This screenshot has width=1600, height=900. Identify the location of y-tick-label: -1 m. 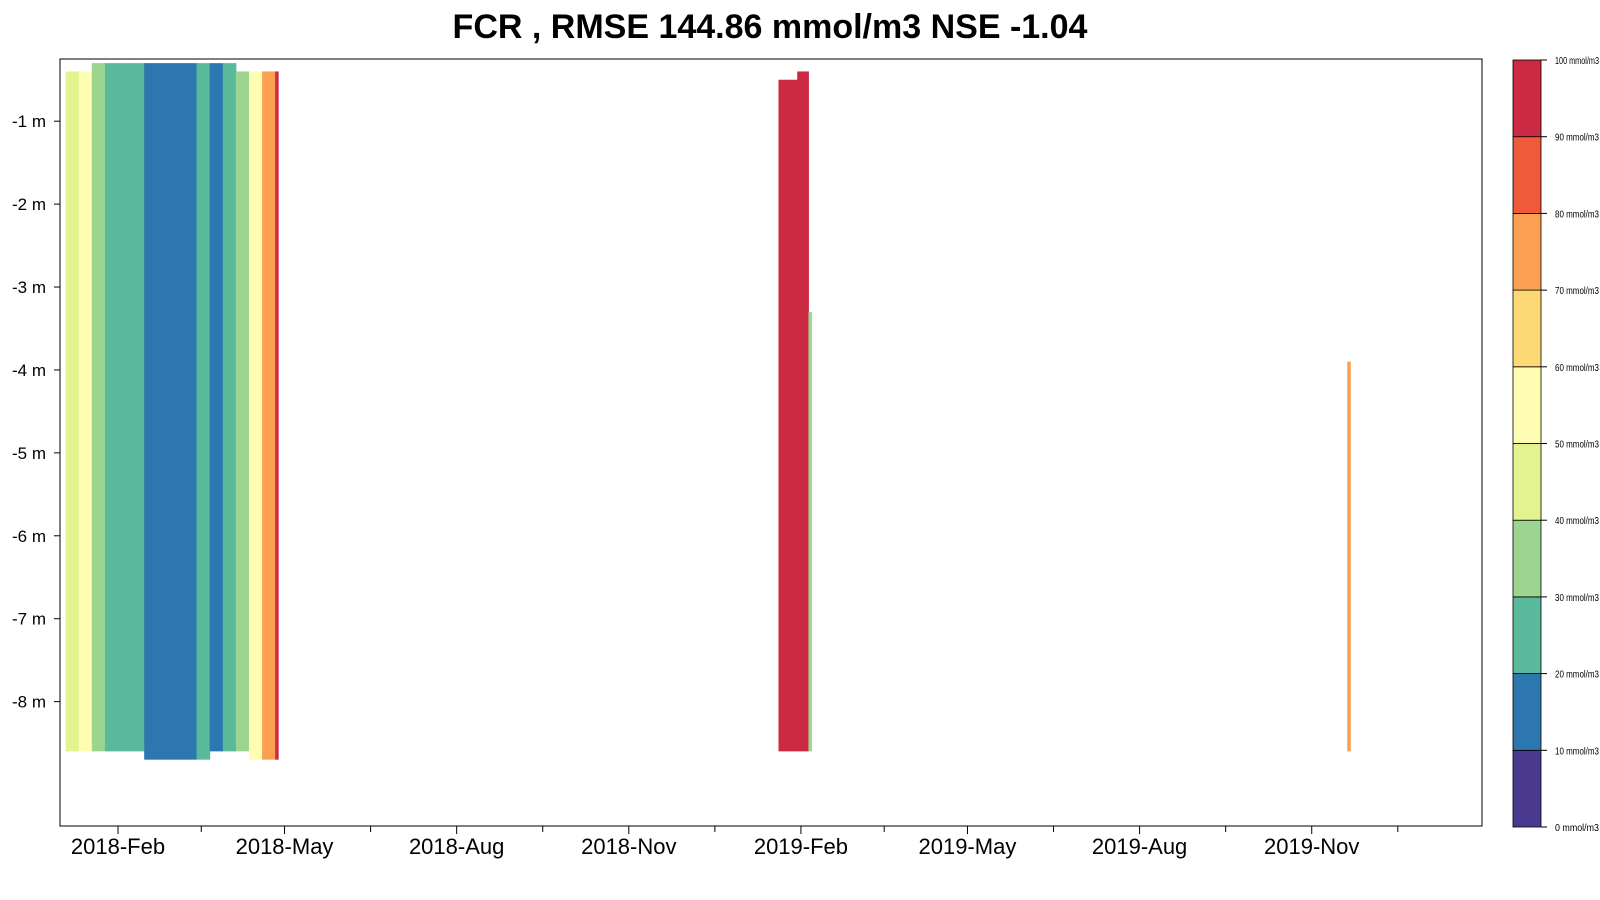
(29, 121).